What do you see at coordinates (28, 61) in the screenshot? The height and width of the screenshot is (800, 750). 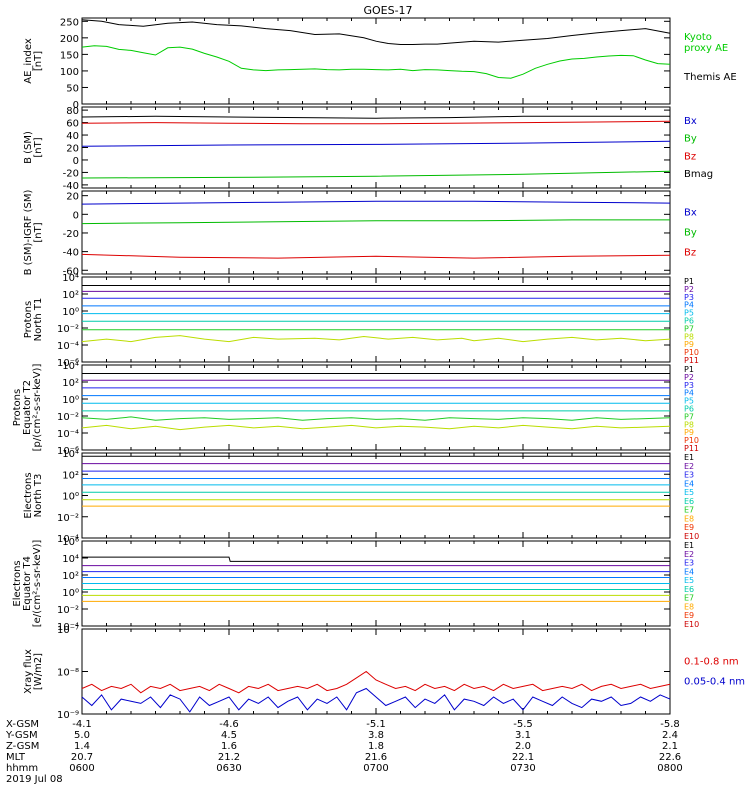 I see `y-axis-label: AE_index` at bounding box center [28, 61].